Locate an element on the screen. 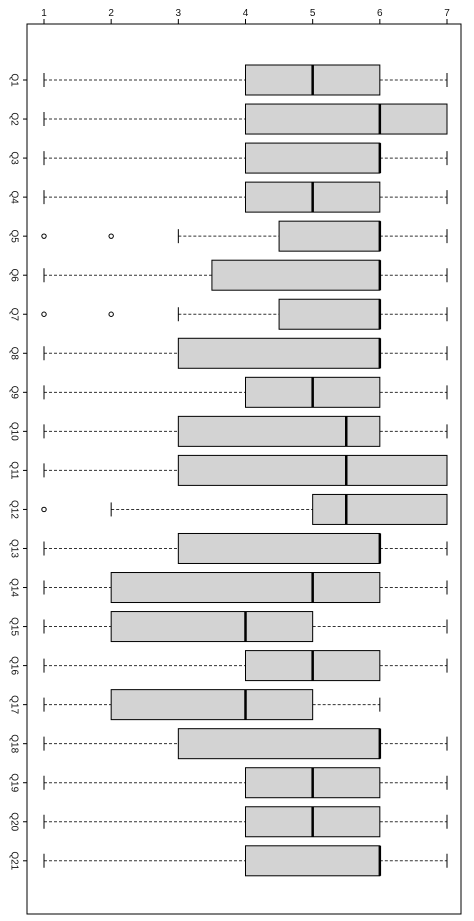 This screenshot has width=474, height=921. box-group-q17 is located at coordinates (212, 705).